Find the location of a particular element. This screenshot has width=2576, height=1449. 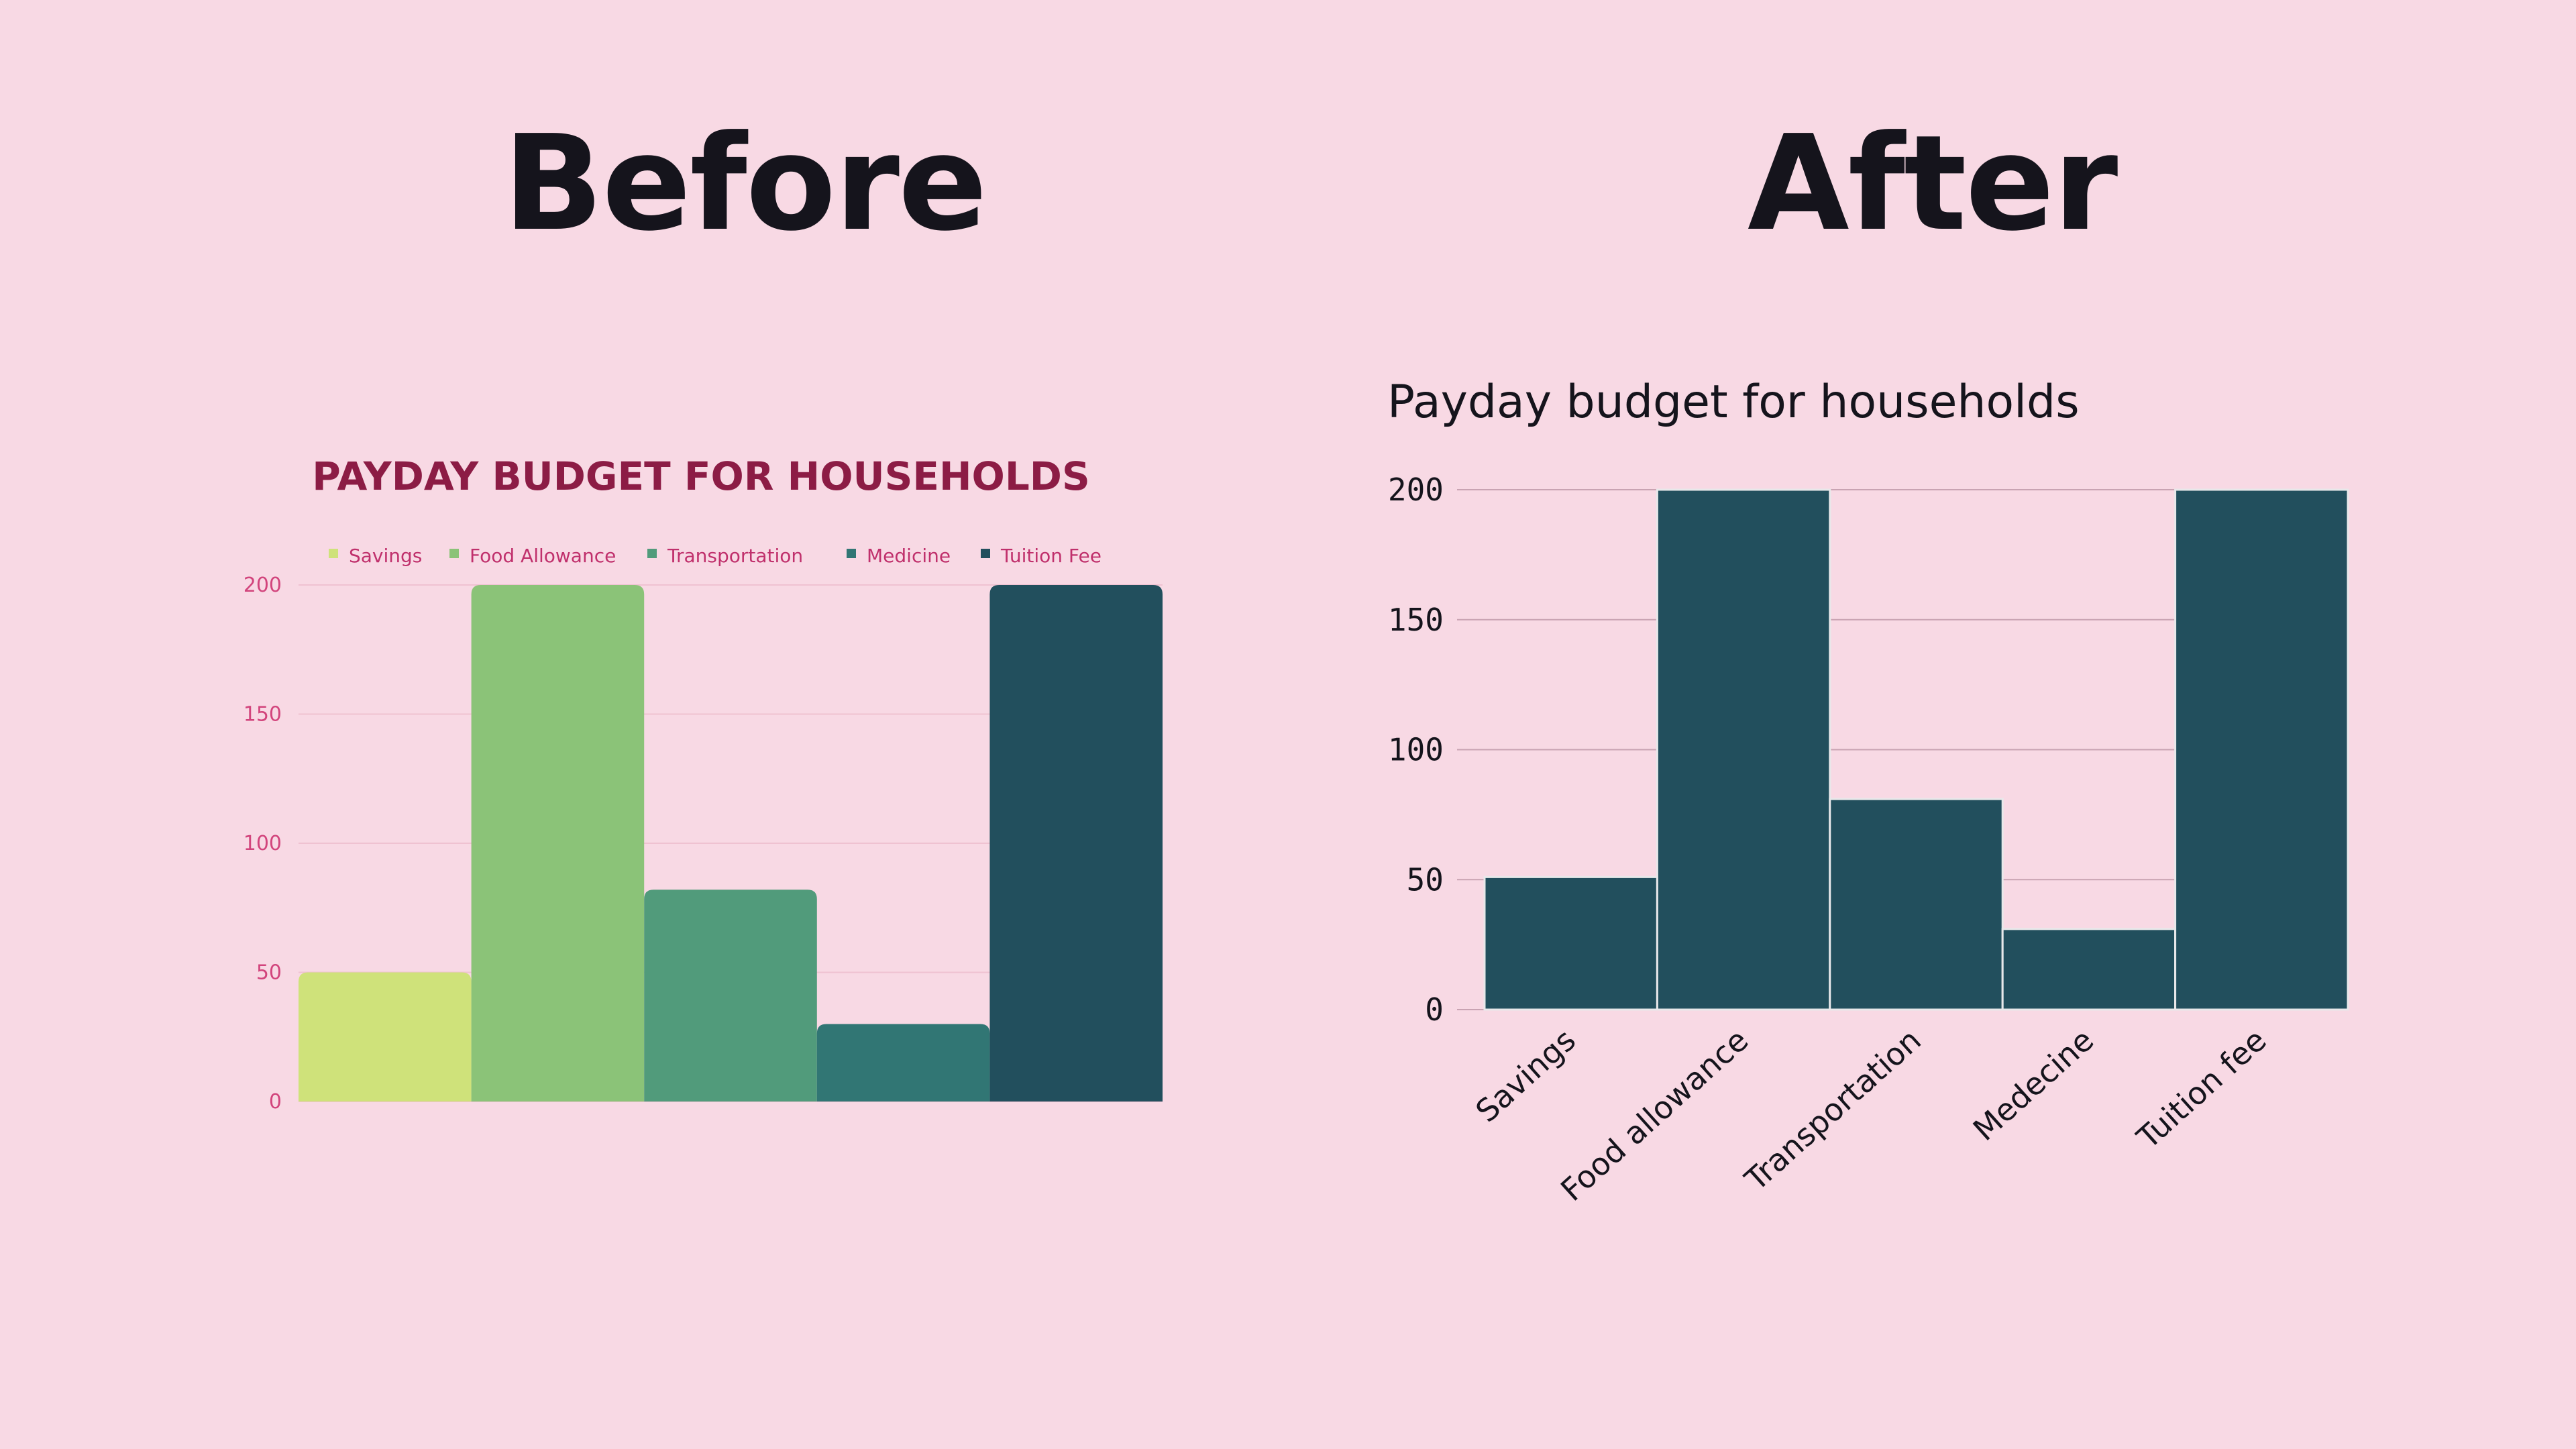

after-x-tick-label: Transportation is located at coordinates (1832, 1110).